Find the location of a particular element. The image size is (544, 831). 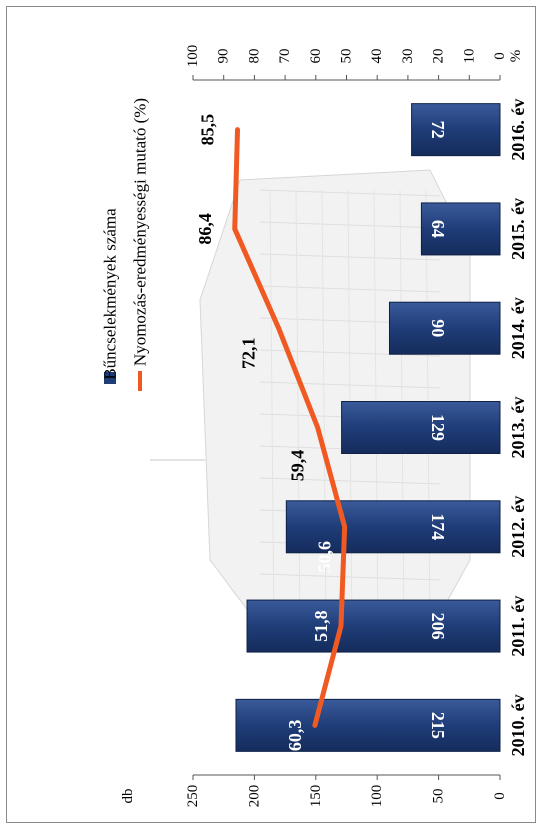

bar-value-label: 174 is located at coordinates (438, 526).